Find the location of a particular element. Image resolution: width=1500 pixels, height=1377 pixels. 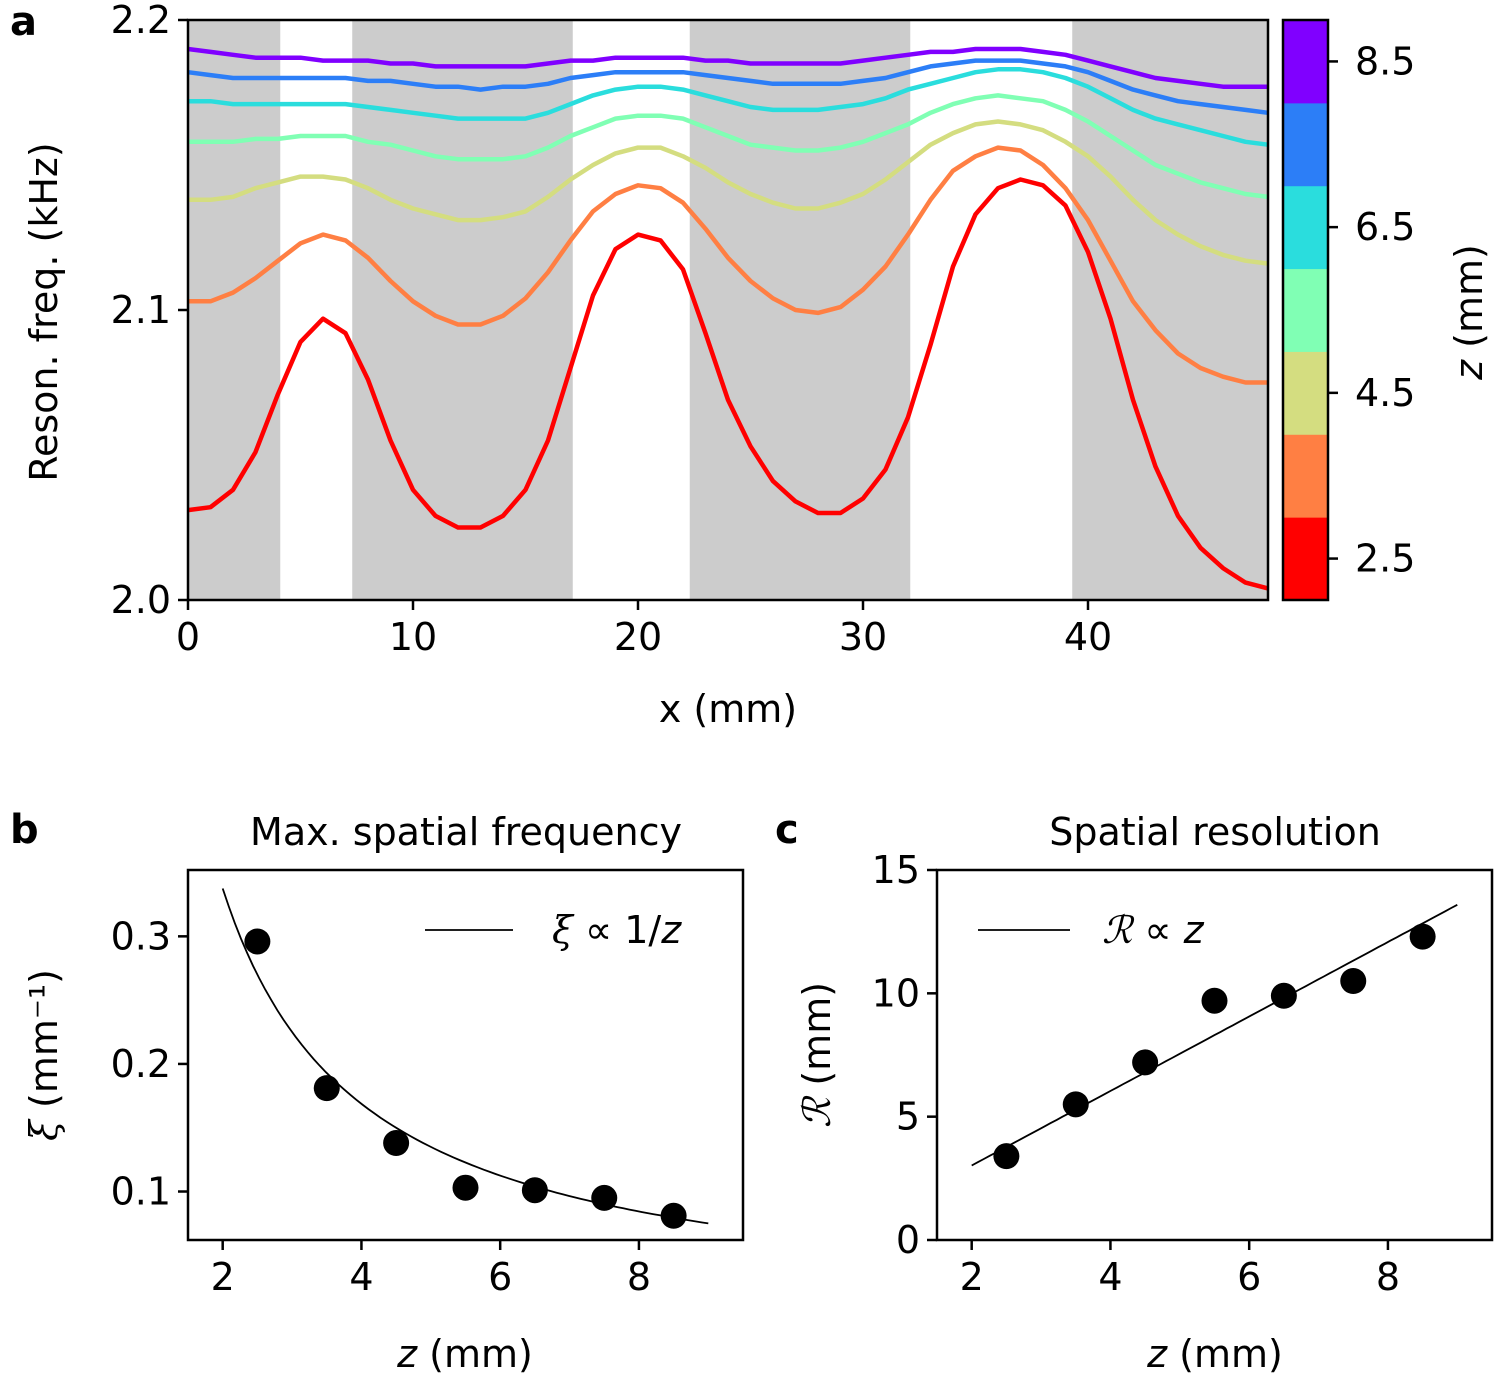

x-tick-label: 10 is located at coordinates (413, 637).